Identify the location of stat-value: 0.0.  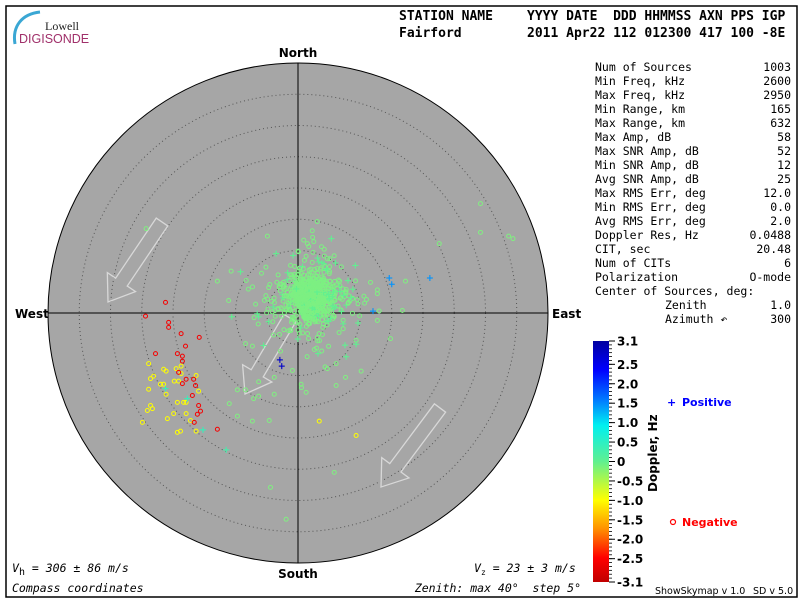
(780, 207).